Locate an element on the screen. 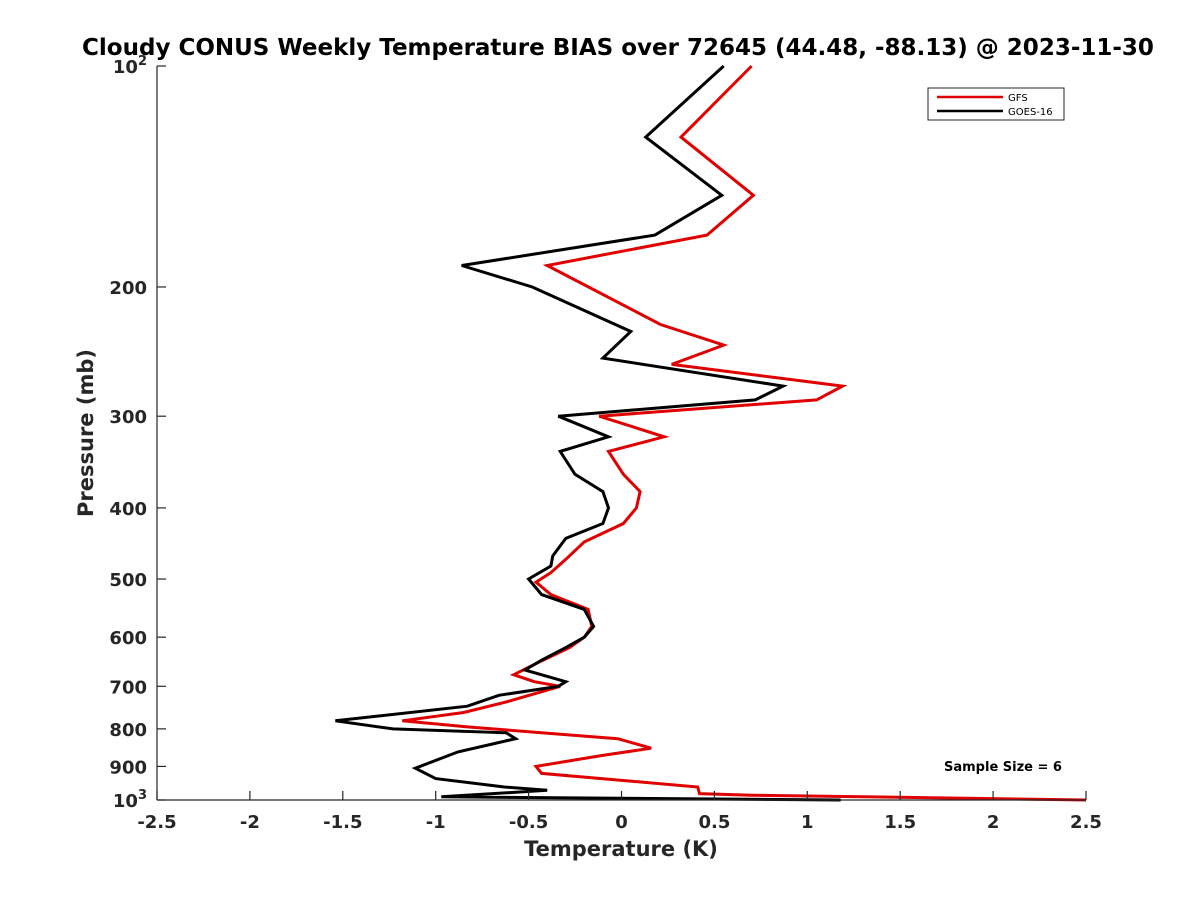 This screenshot has width=1200, height=900. x-tick-label: -2.5 is located at coordinates (156, 822).